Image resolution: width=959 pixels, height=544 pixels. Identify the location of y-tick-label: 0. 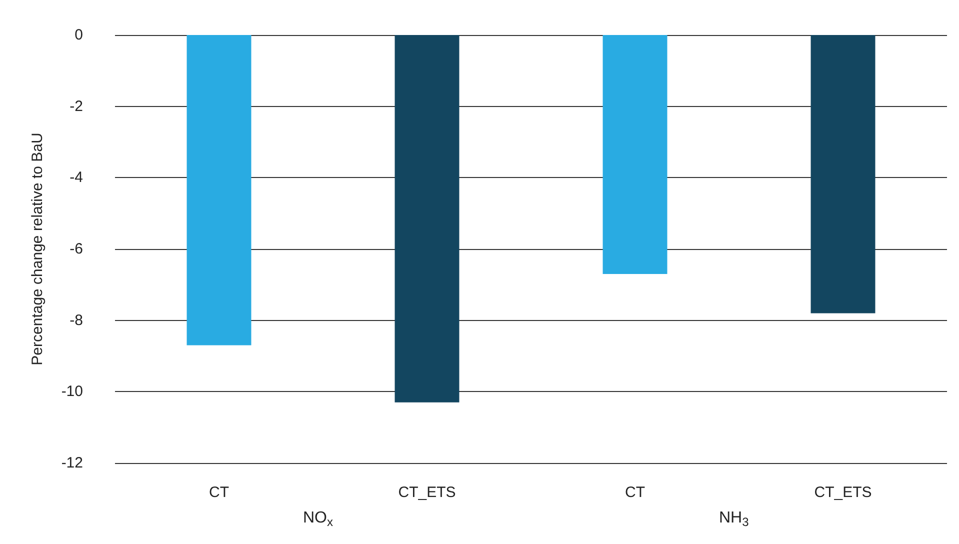
(78, 35).